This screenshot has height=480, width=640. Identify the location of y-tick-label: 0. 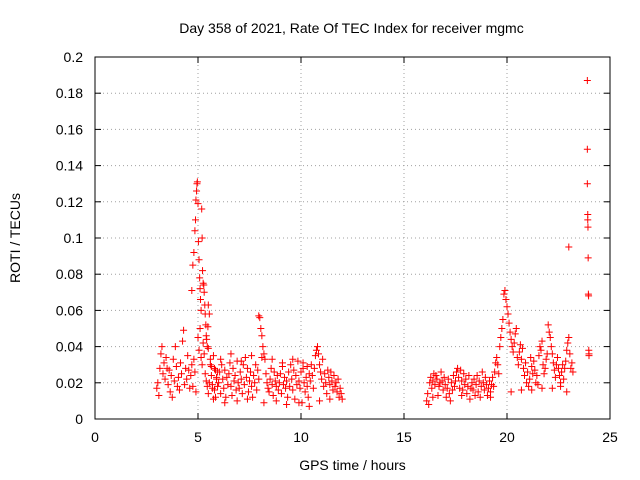
(79, 419).